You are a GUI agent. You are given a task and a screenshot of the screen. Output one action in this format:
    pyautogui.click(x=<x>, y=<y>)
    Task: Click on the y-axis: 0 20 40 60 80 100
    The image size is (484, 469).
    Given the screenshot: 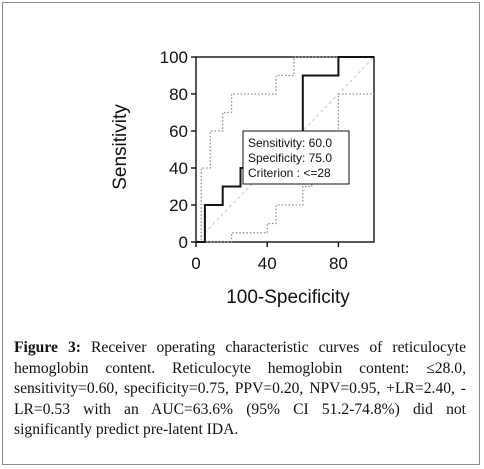 What is the action you would take?
    pyautogui.click(x=178, y=150)
    